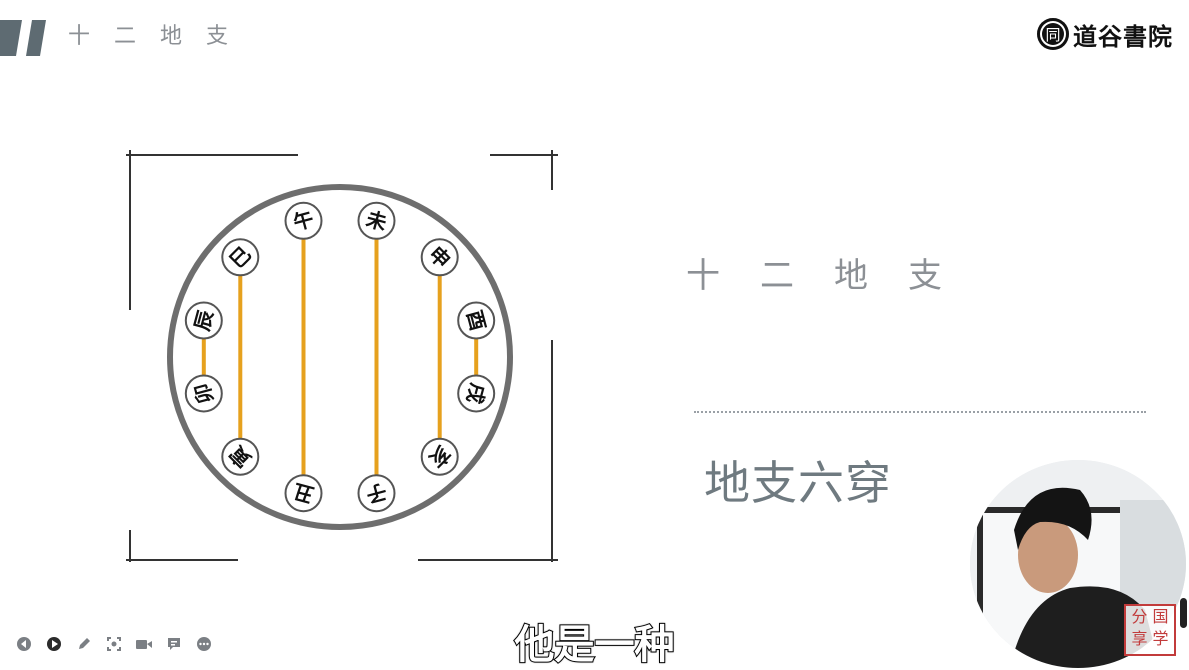 This screenshot has height=670, width=1189. What do you see at coordinates (595, 645) in the screenshot?
I see `video-subtitle: 他是一种` at bounding box center [595, 645].